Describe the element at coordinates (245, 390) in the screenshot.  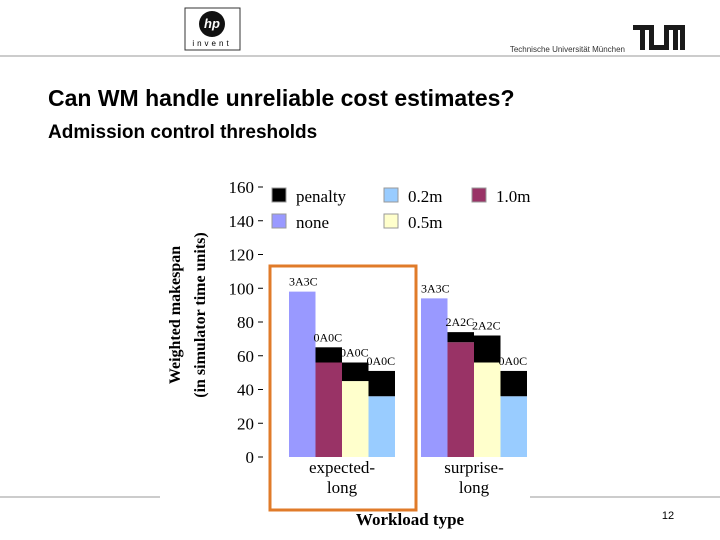
I see `y-tick-label: 40` at that location.